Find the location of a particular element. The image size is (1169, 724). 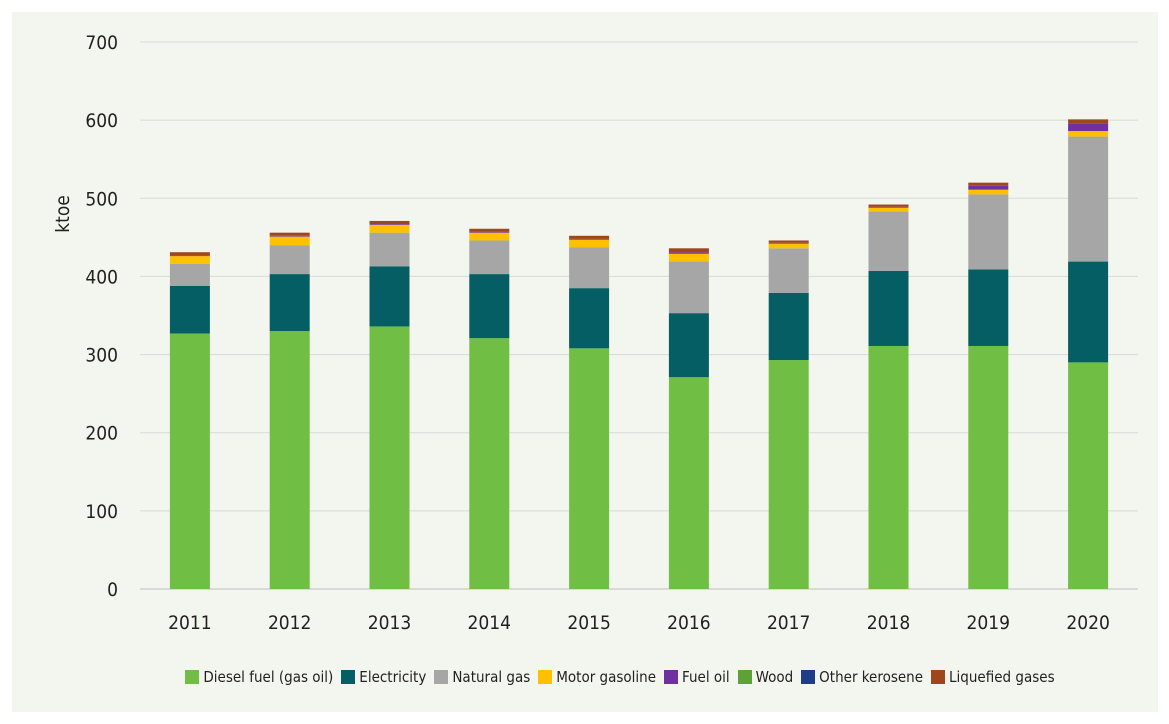

x-axis-tick-labels: 2011 2012 2013 2014 2015 2016 2017 2018 2019 2020 is located at coordinates (639, 623).